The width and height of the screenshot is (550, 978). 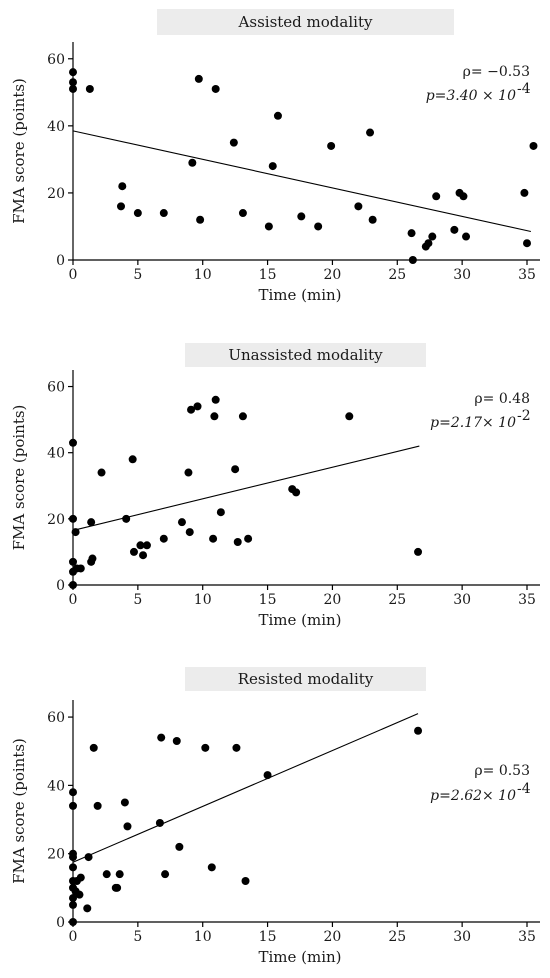 I want to click on chart-1-x-tick-label: 35, so click(x=527, y=275).